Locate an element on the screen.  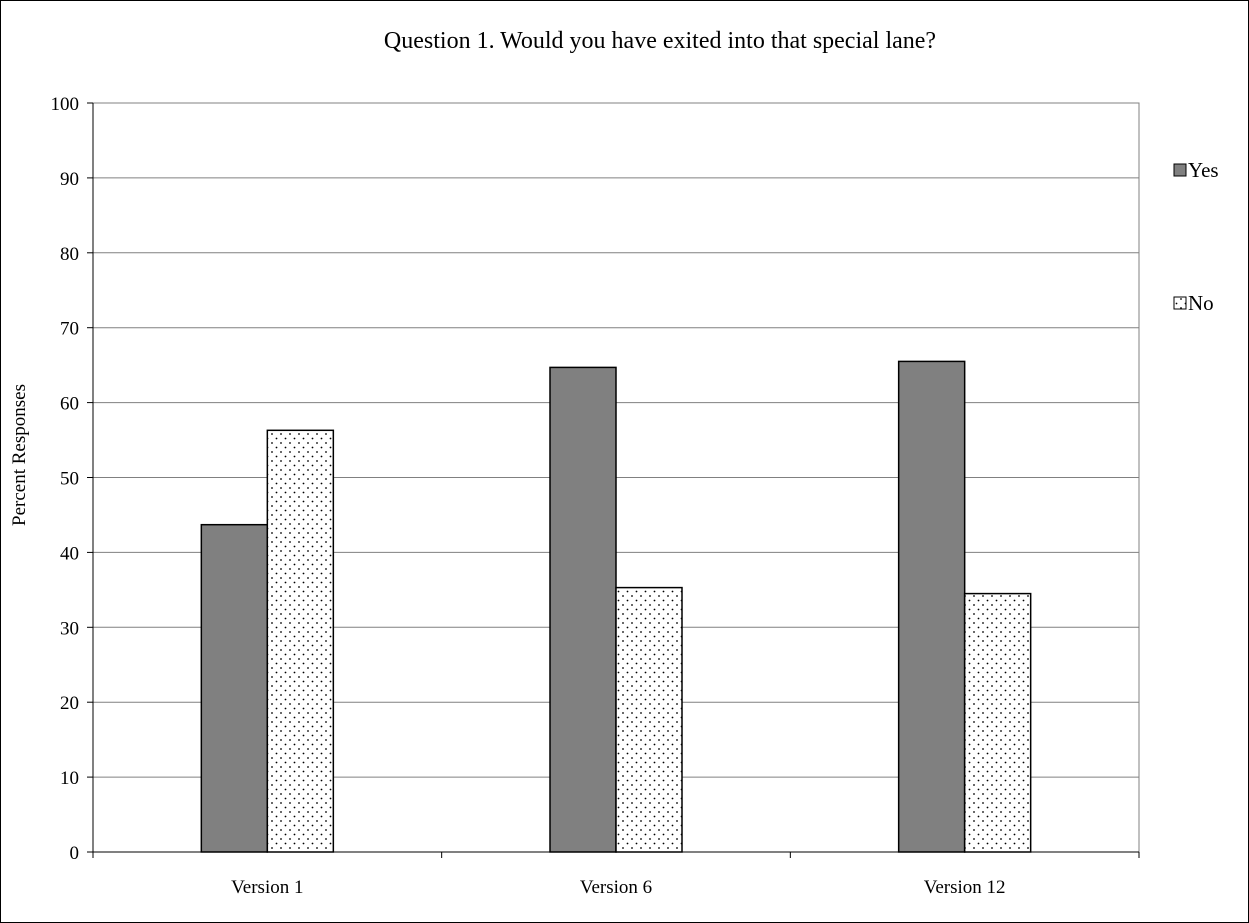
y-tick-label: 70 is located at coordinates (69, 329).